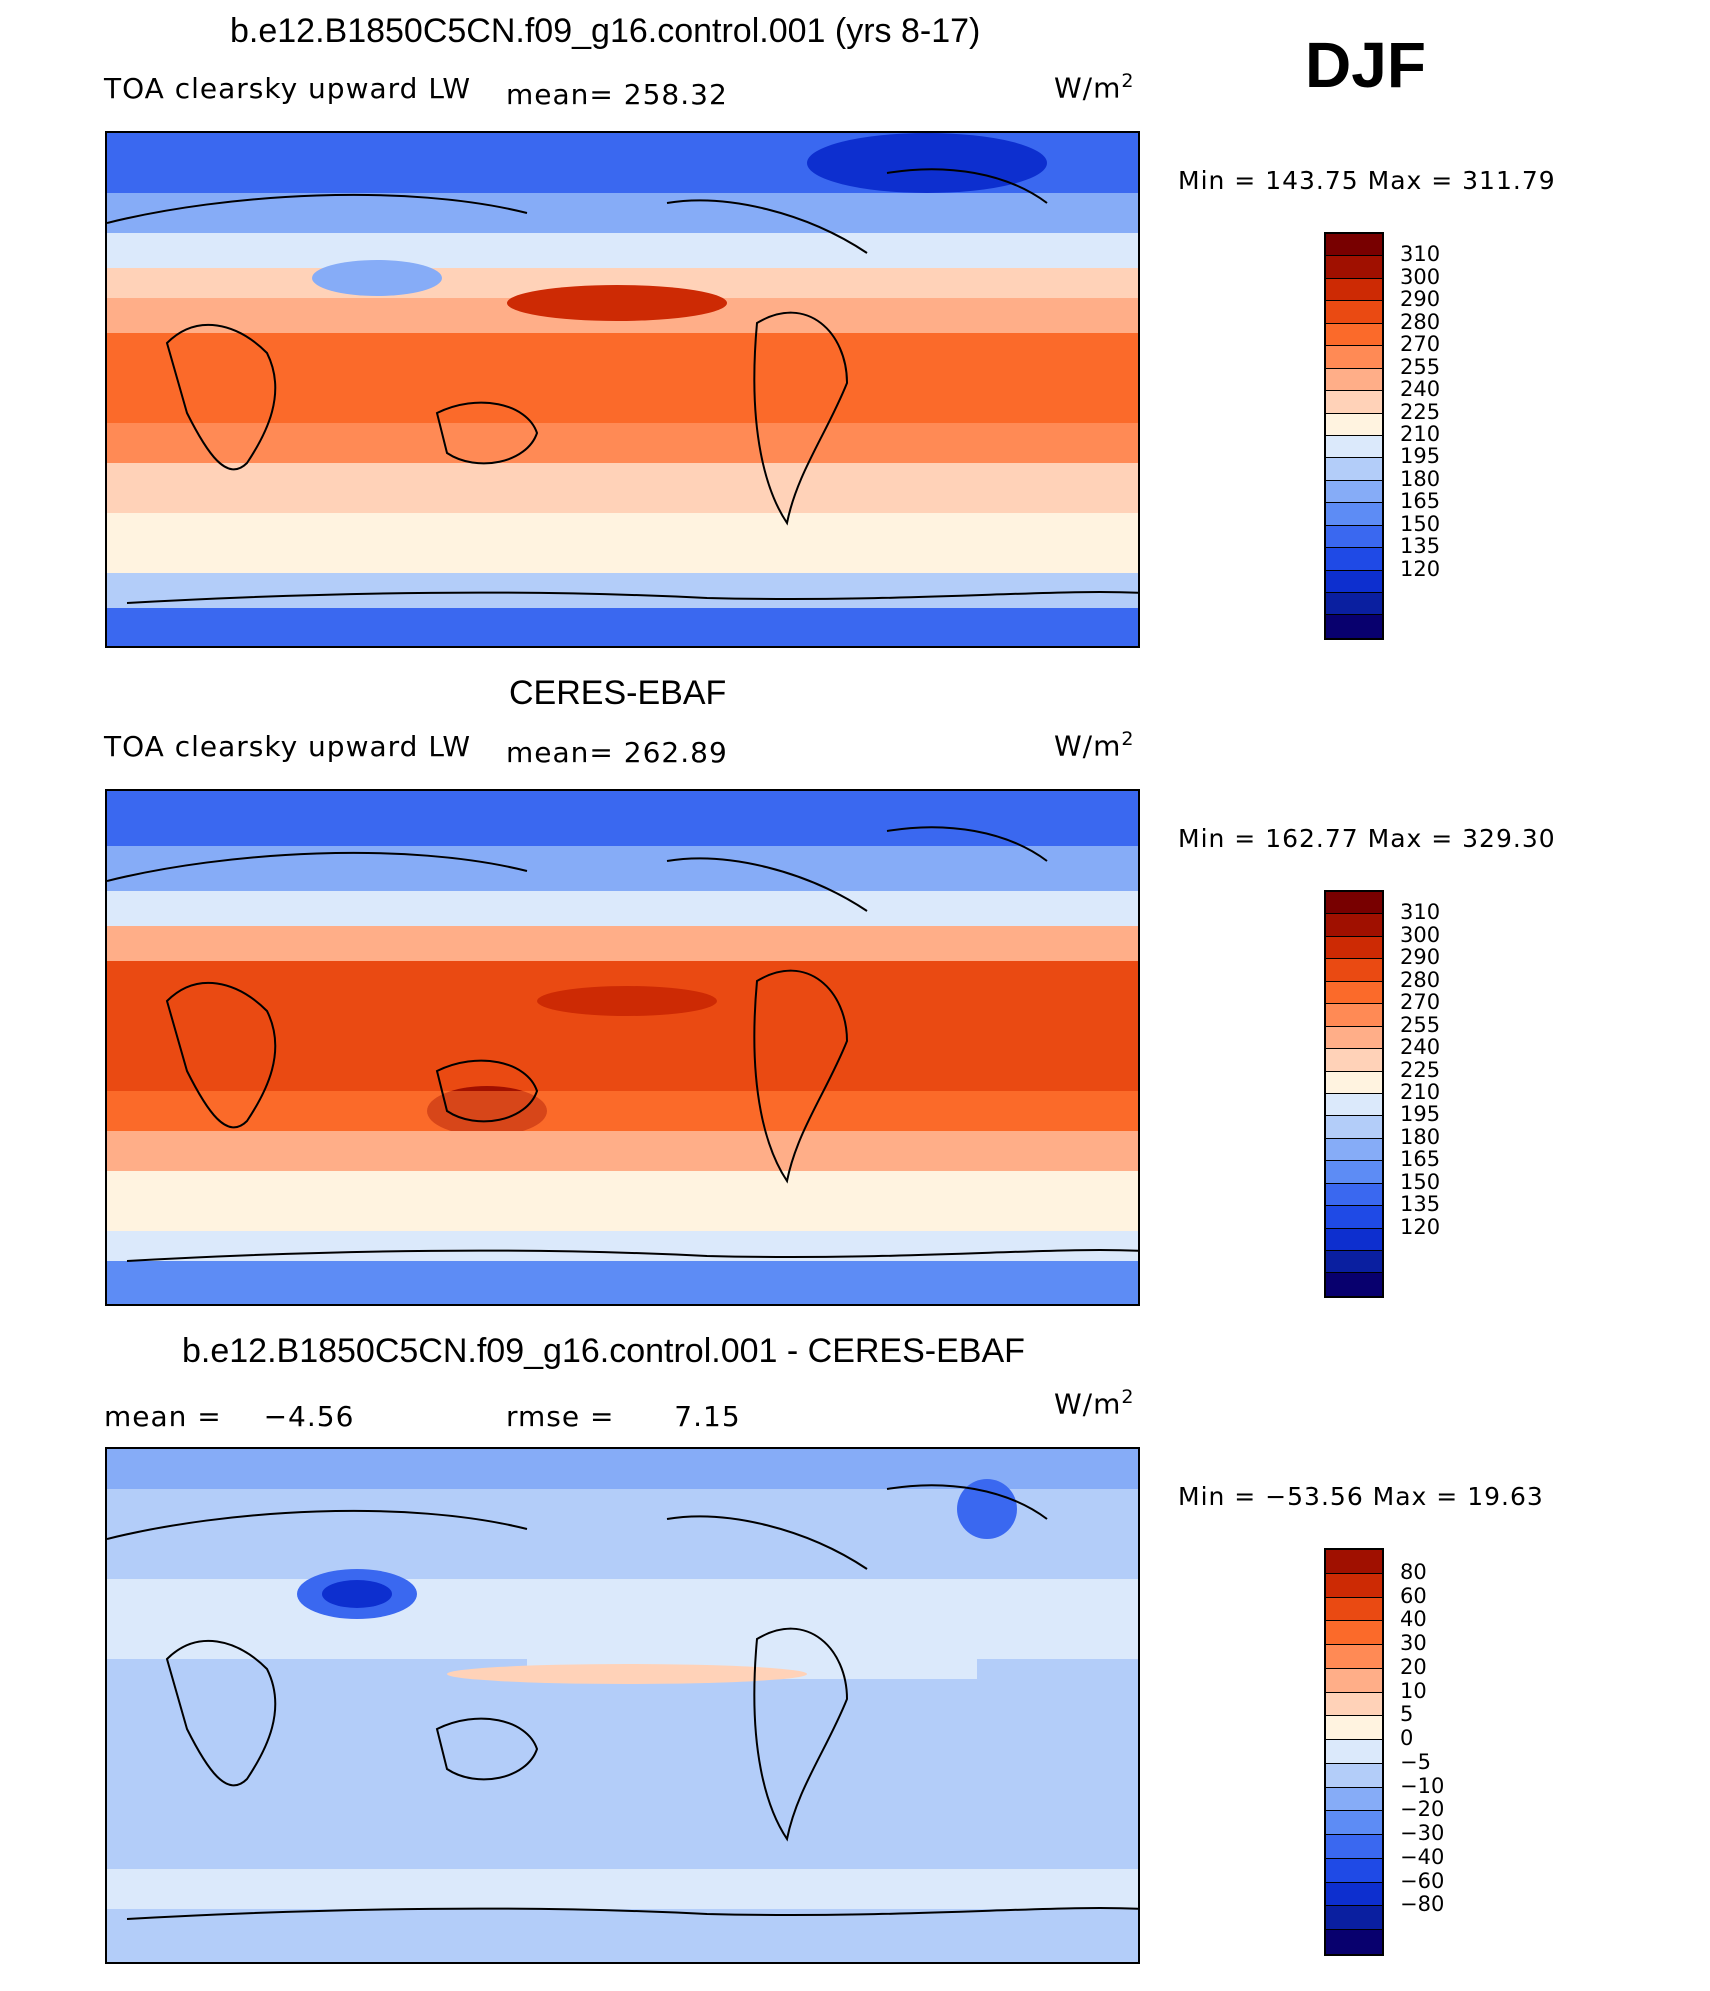 This screenshot has width=1710, height=1991. I want to click on panel-3-units: W/m2, so click(1094, 1403).